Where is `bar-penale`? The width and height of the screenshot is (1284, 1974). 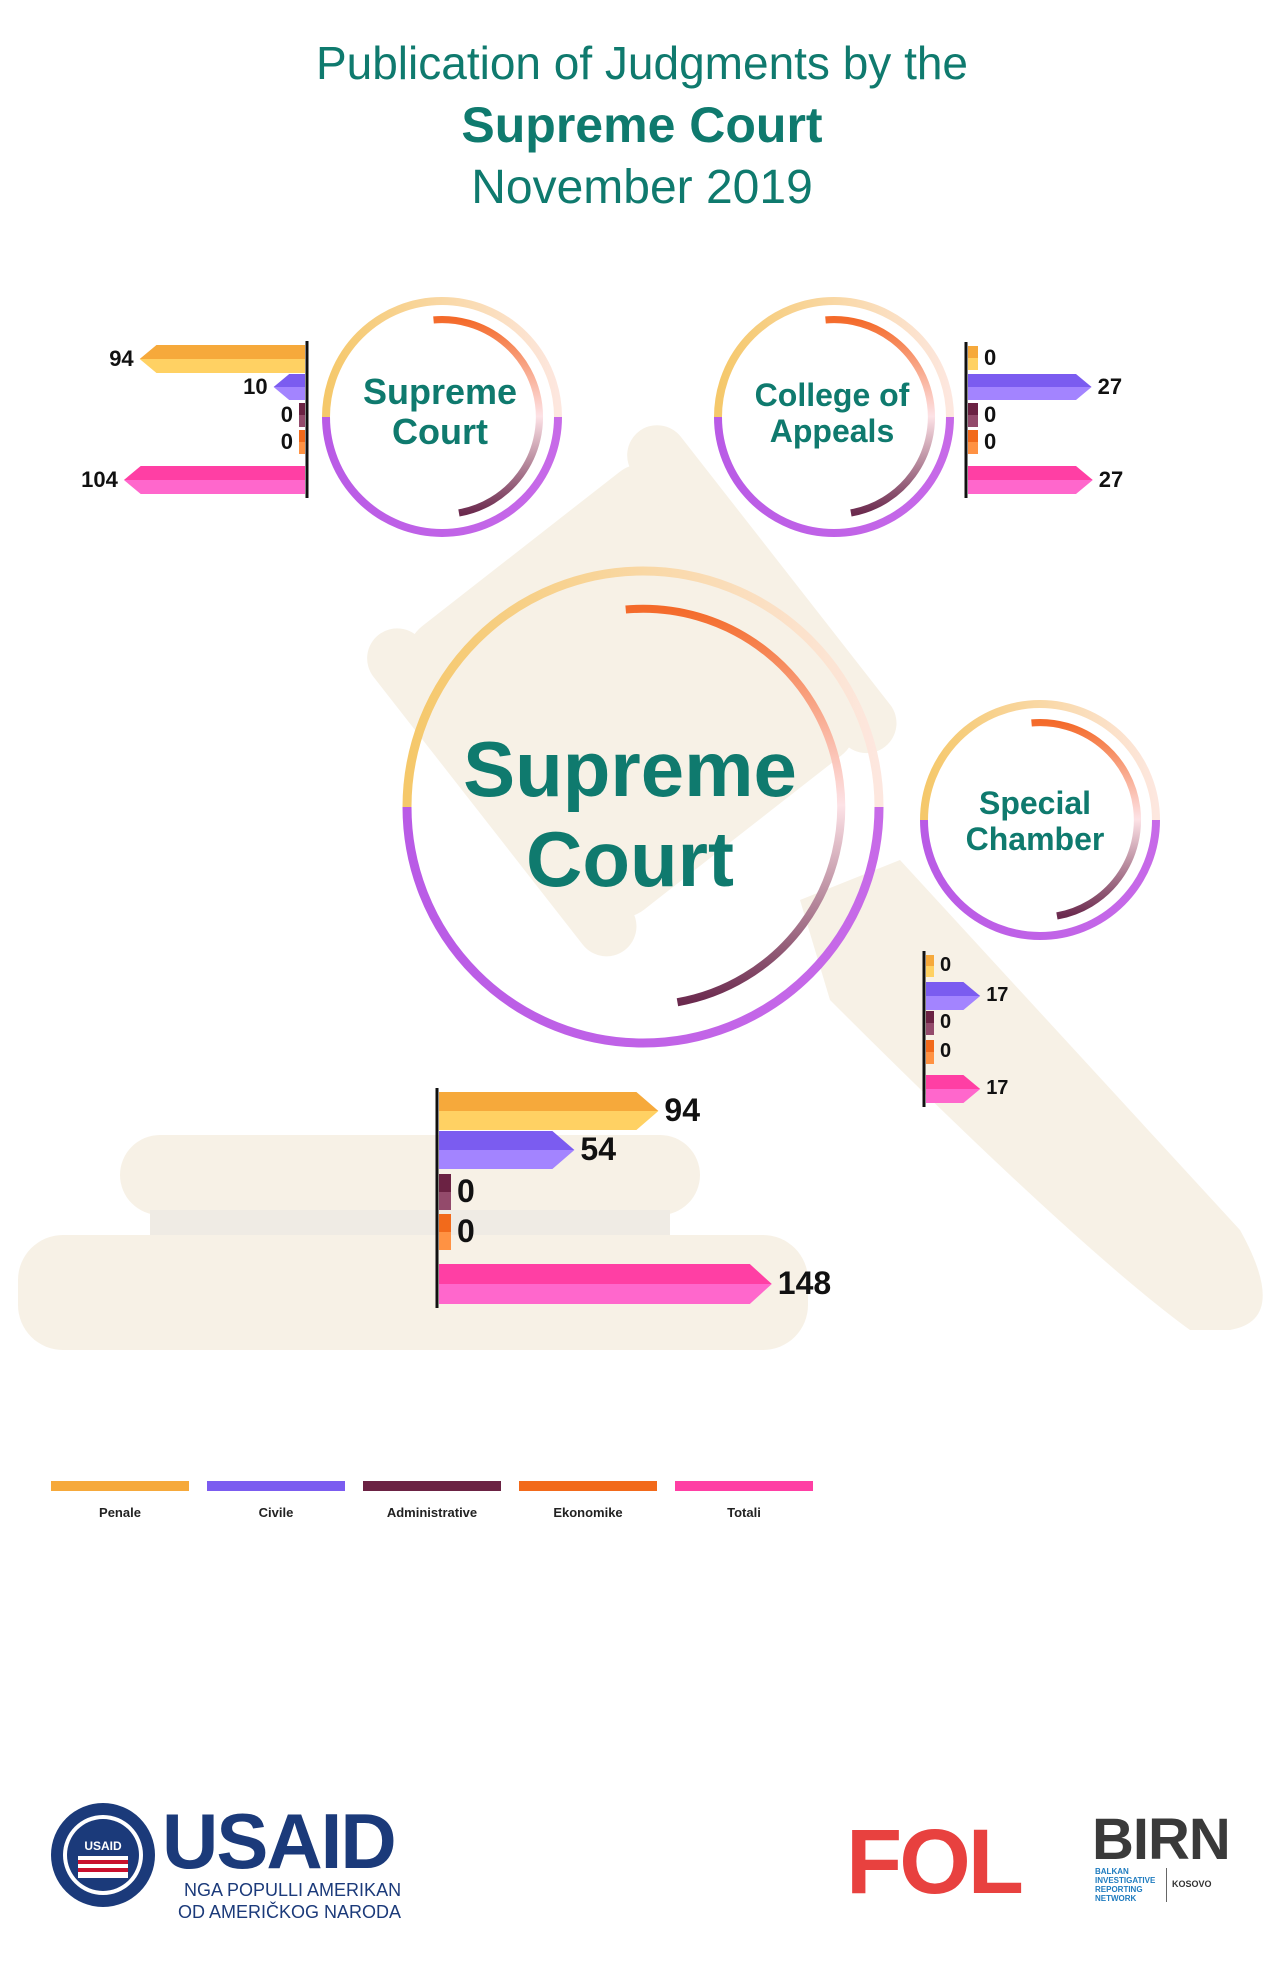 bar-penale is located at coordinates (222, 359).